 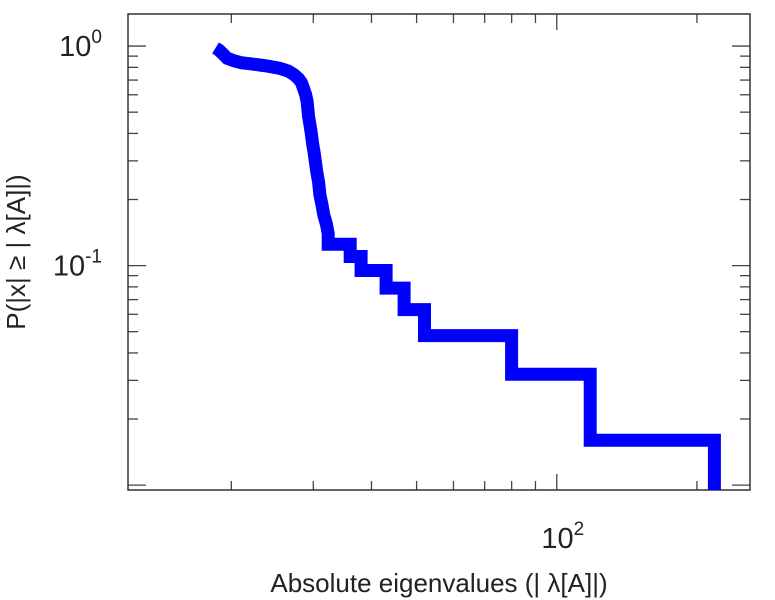 What do you see at coordinates (16, 251) in the screenshot?
I see `y-axis-label: P(|x| ≥ | λ[A]|)` at bounding box center [16, 251].